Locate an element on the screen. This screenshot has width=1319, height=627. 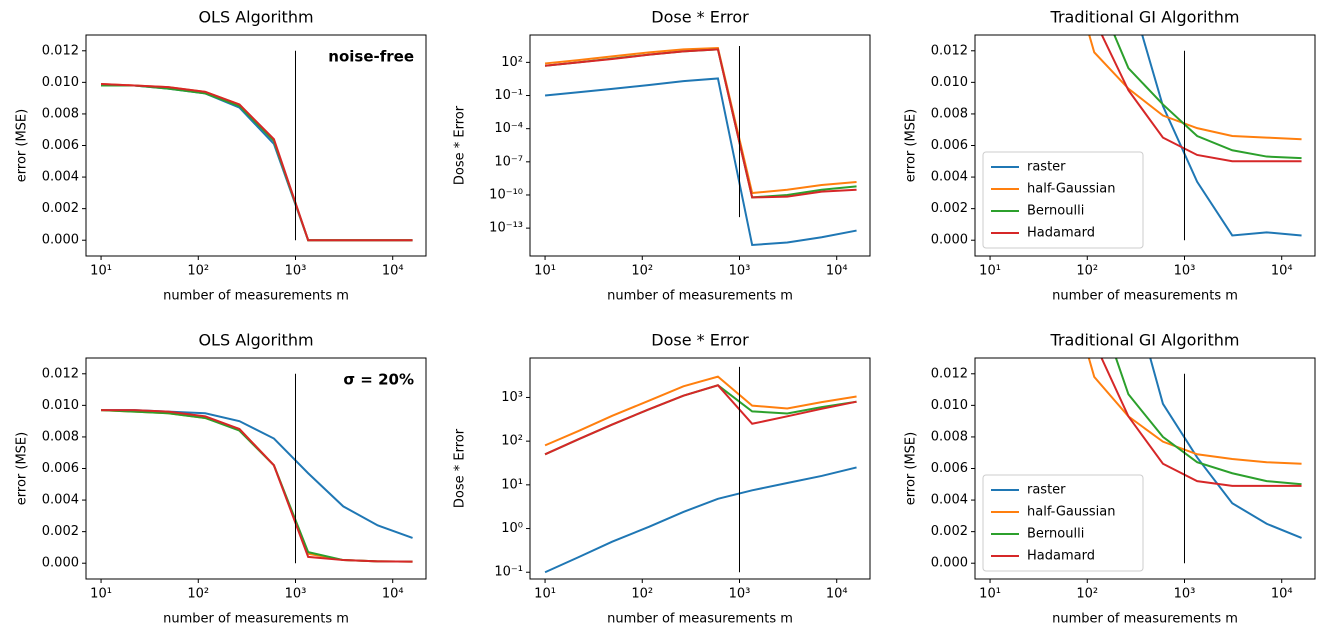
legend: raster half-Gaussian Bernoulli Hadamard is located at coordinates (1063, 523).